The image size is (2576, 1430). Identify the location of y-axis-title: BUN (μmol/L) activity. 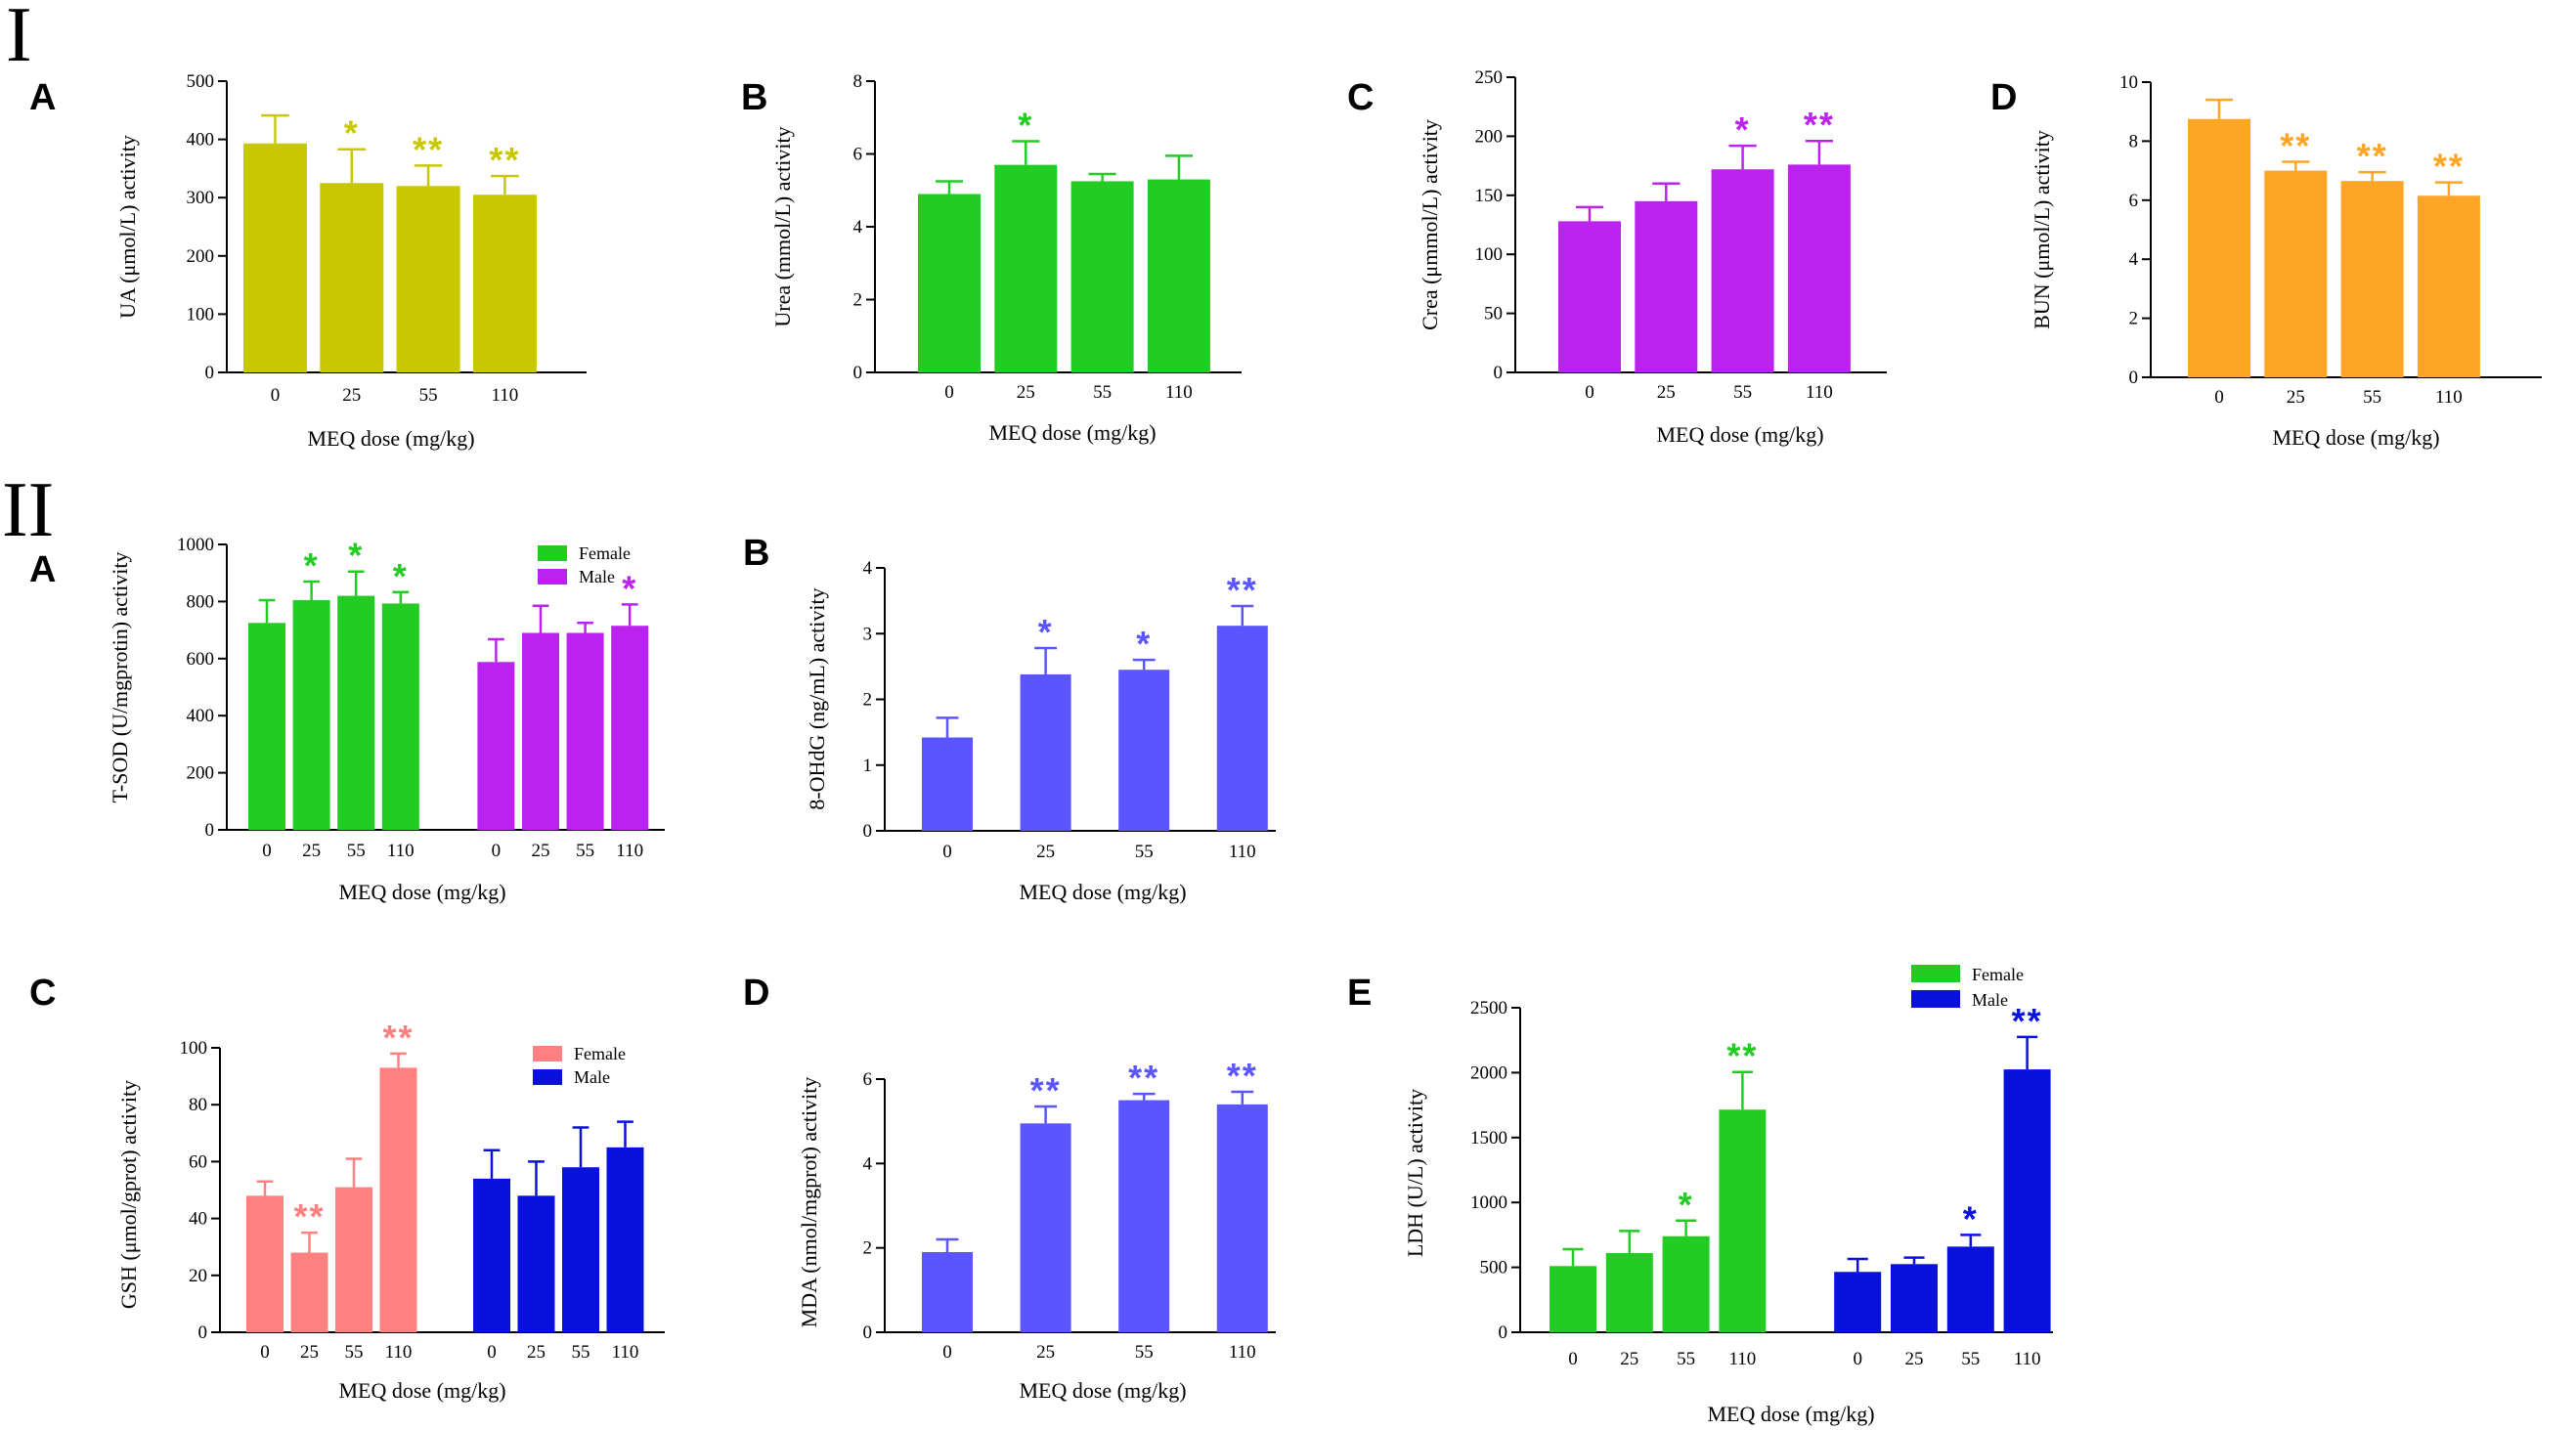
(2042, 229).